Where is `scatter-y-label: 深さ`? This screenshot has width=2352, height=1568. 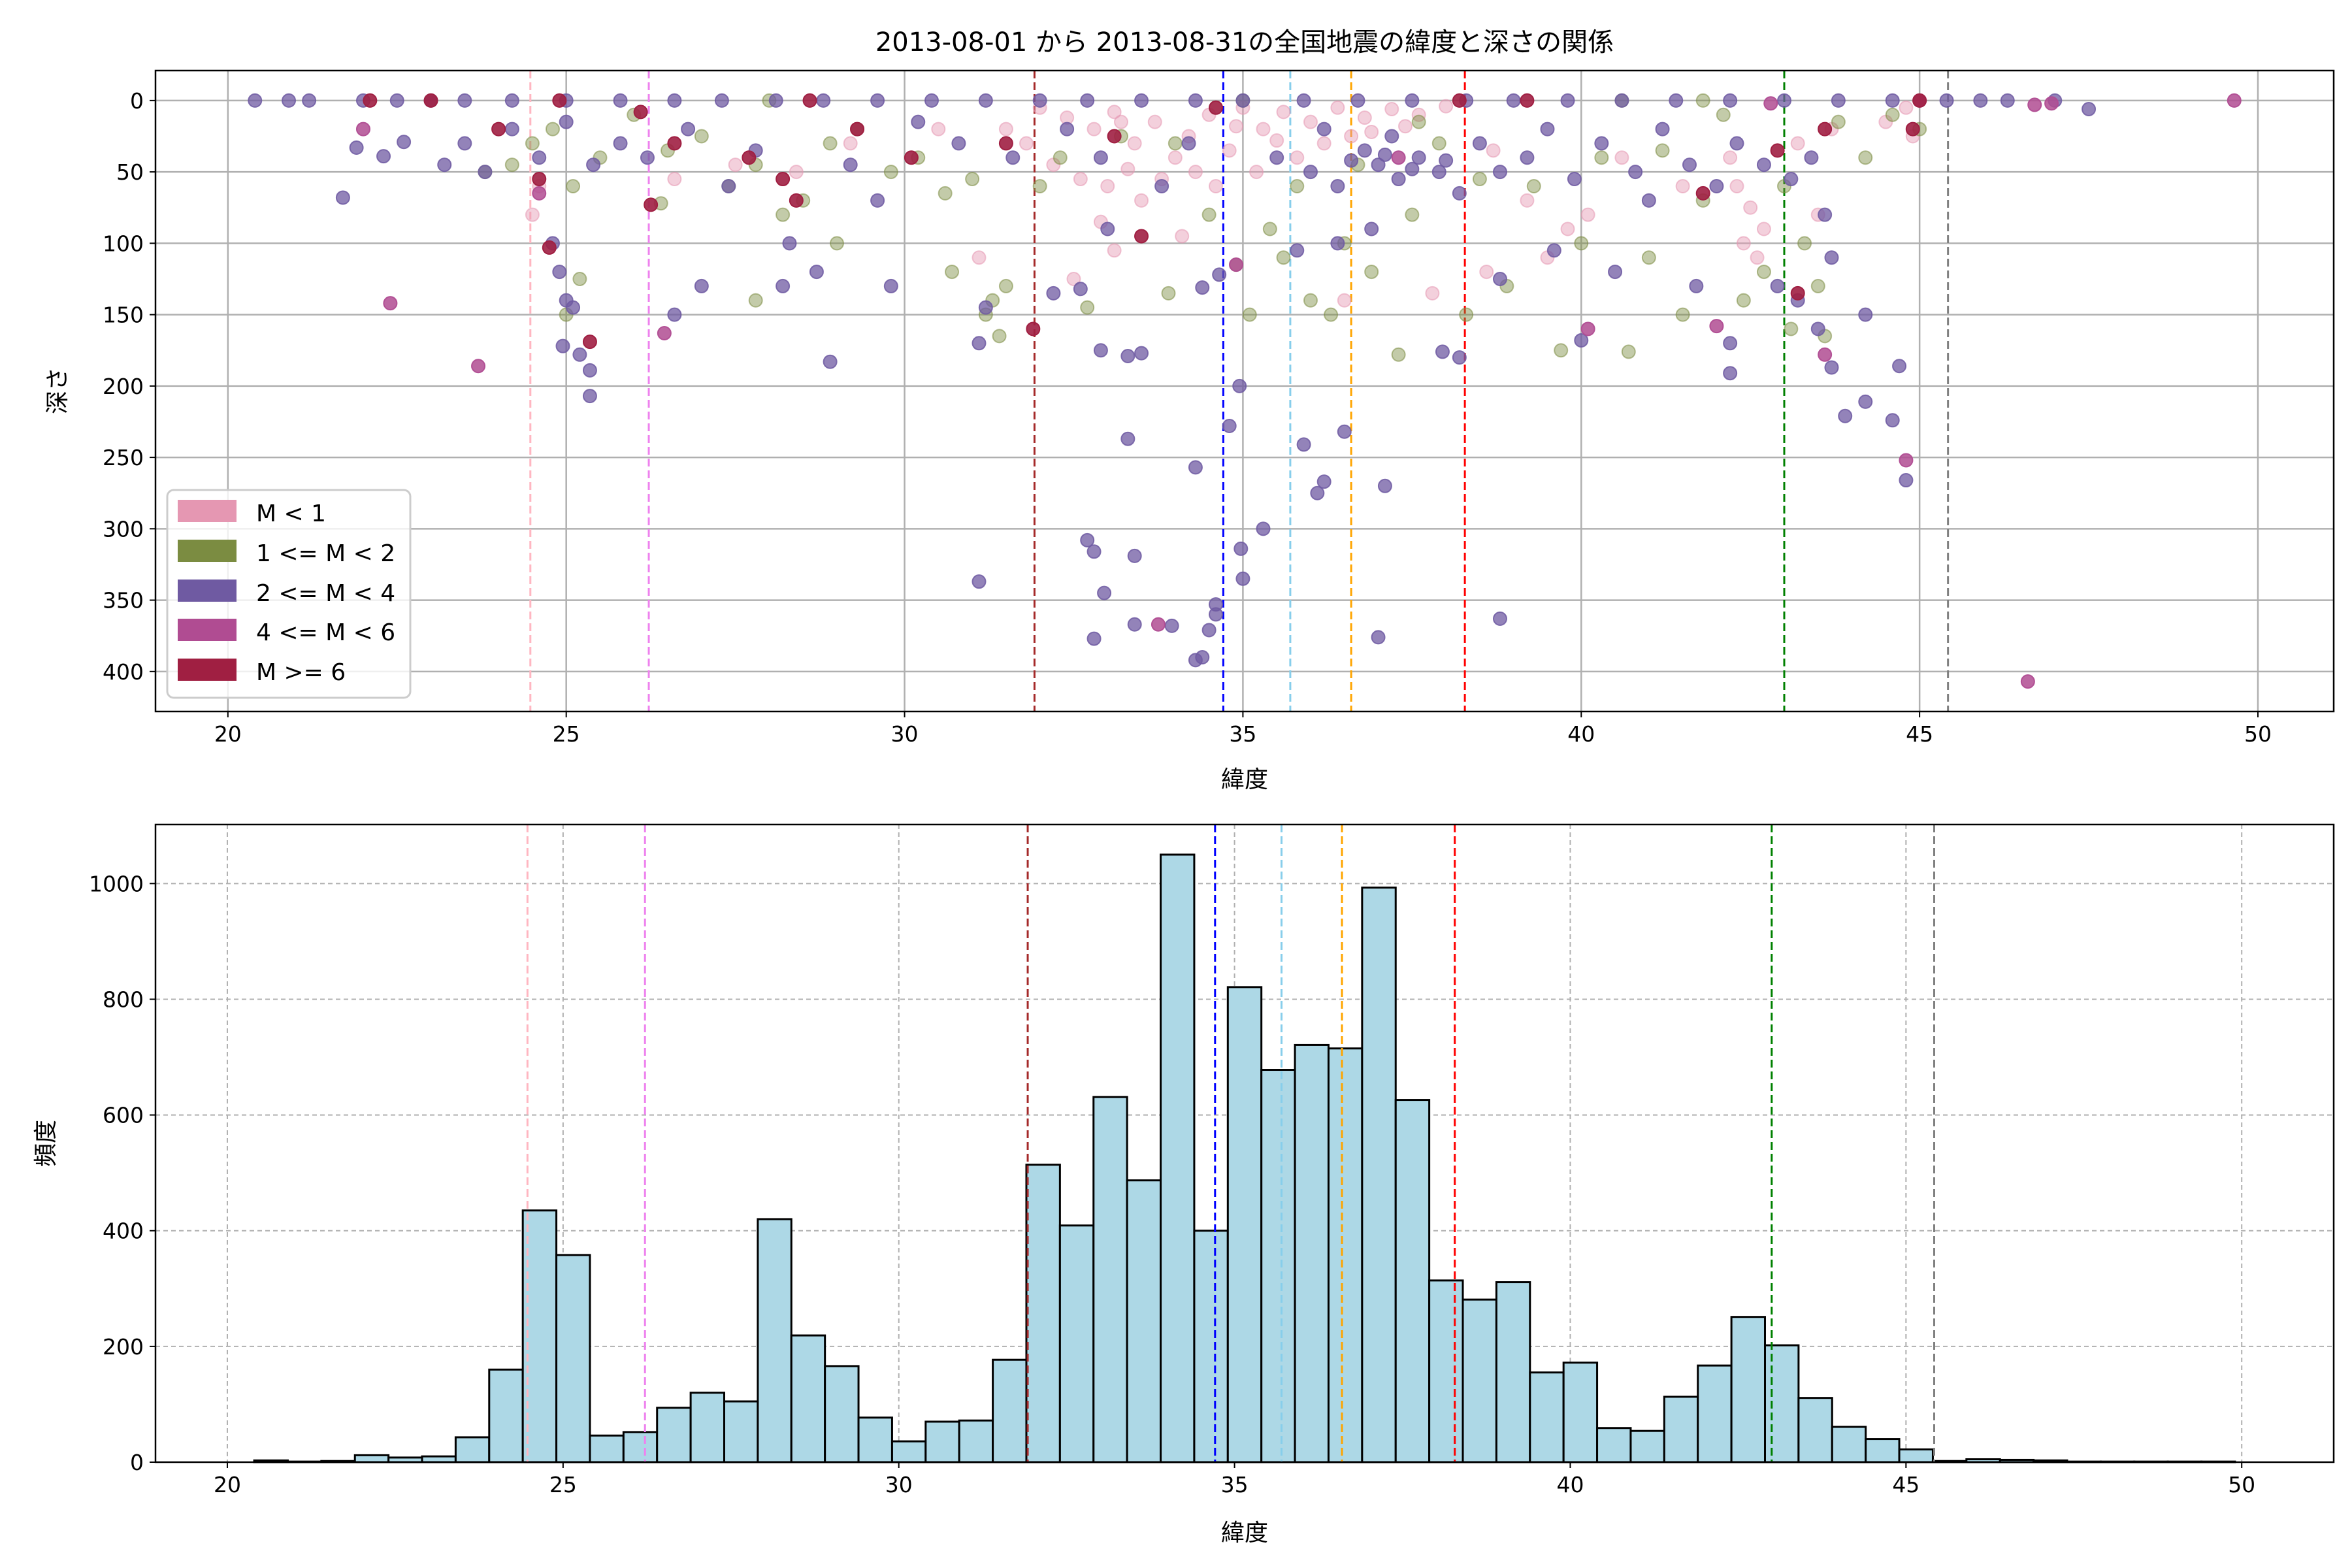 scatter-y-label: 深さ is located at coordinates (57, 390).